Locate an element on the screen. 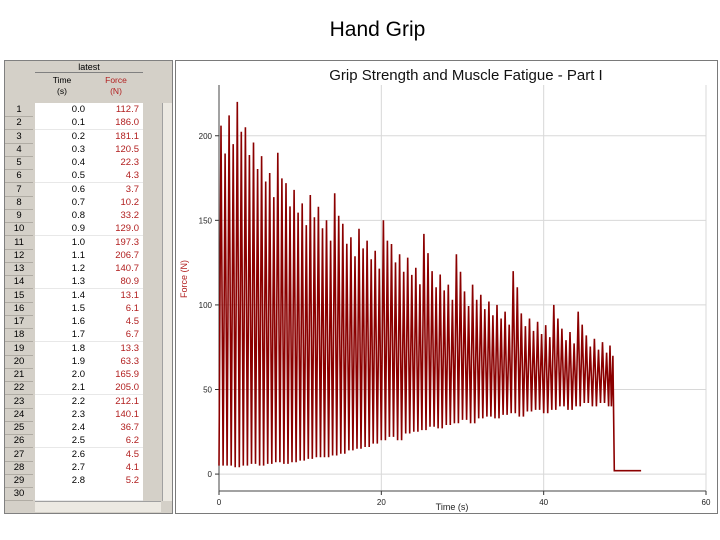  table-row: 9 0.8 33.2 is located at coordinates (85, 216).